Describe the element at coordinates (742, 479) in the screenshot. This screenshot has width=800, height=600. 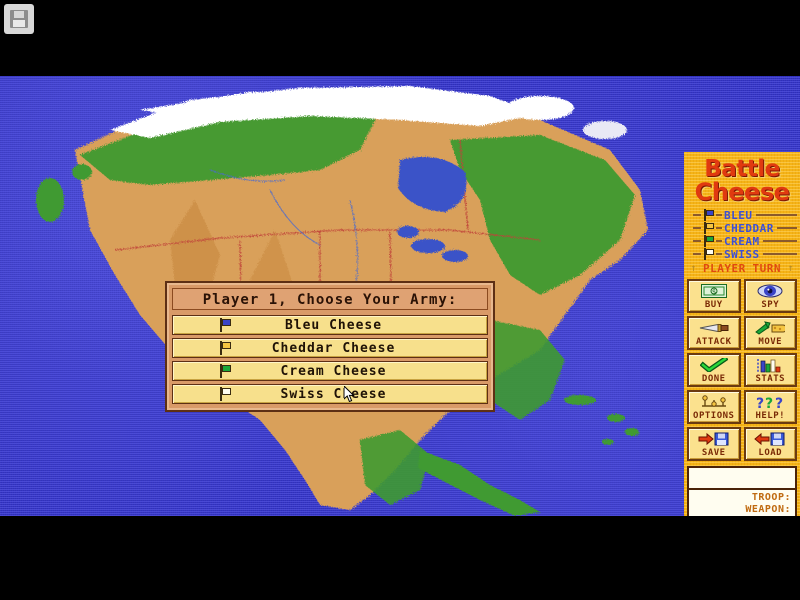
I see `area-name-field` at that location.